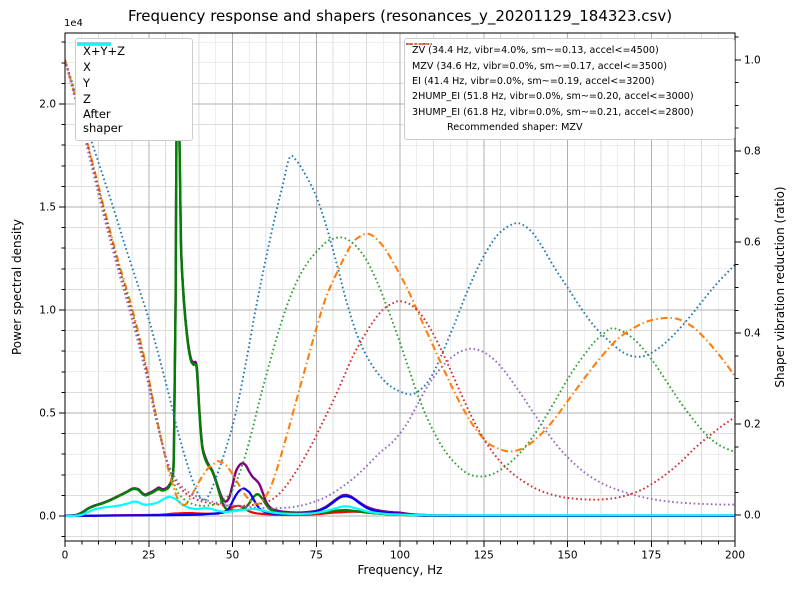 The width and height of the screenshot is (800, 600). I want to click on recommended-shaper-row: Recommended shaper: MZV, so click(569, 127).